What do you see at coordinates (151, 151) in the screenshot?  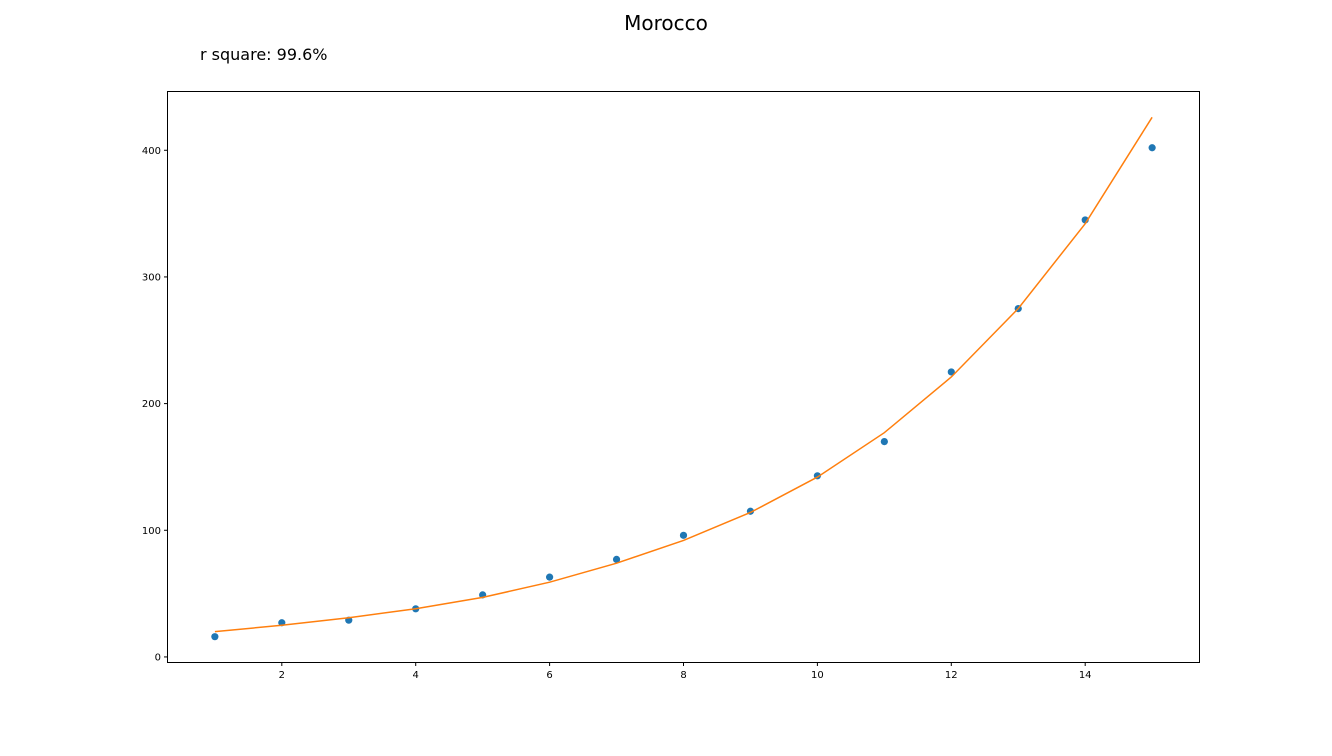 I see `y-tick-label: 400` at bounding box center [151, 151].